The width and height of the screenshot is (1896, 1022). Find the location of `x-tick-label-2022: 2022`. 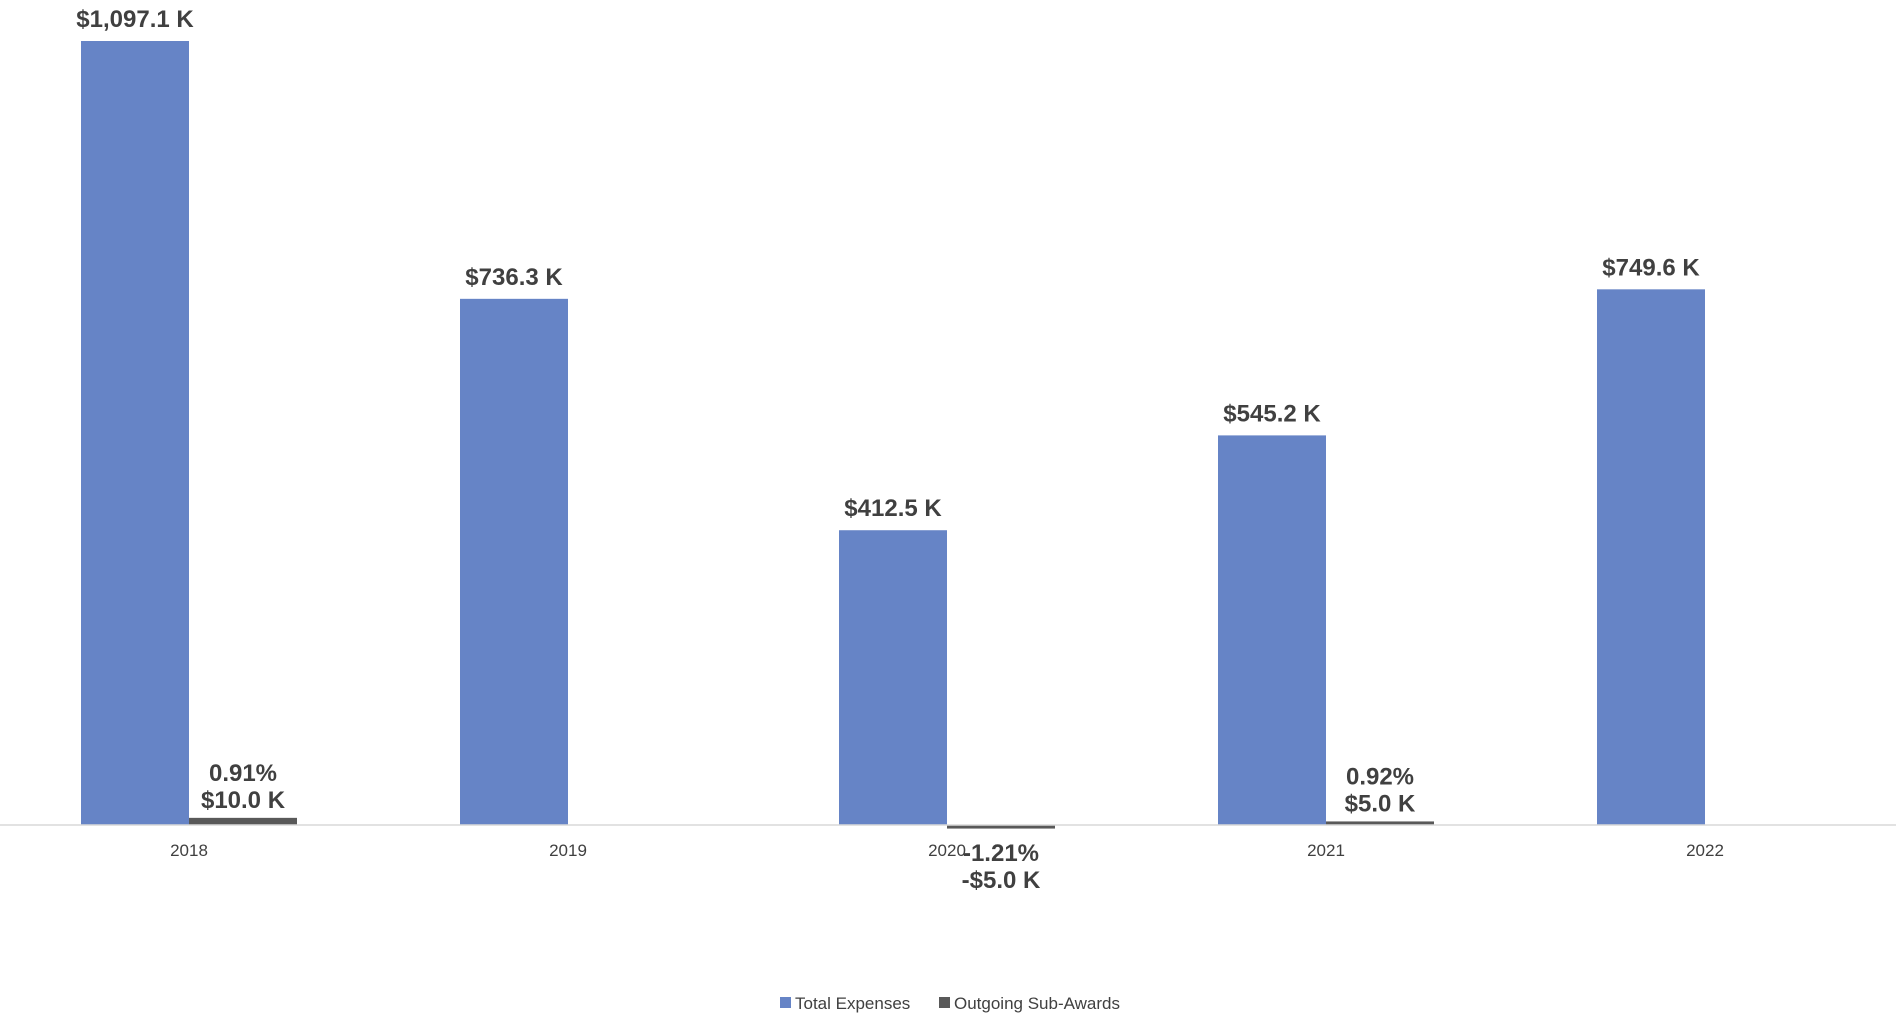

x-tick-label-2022: 2022 is located at coordinates (1705, 850).